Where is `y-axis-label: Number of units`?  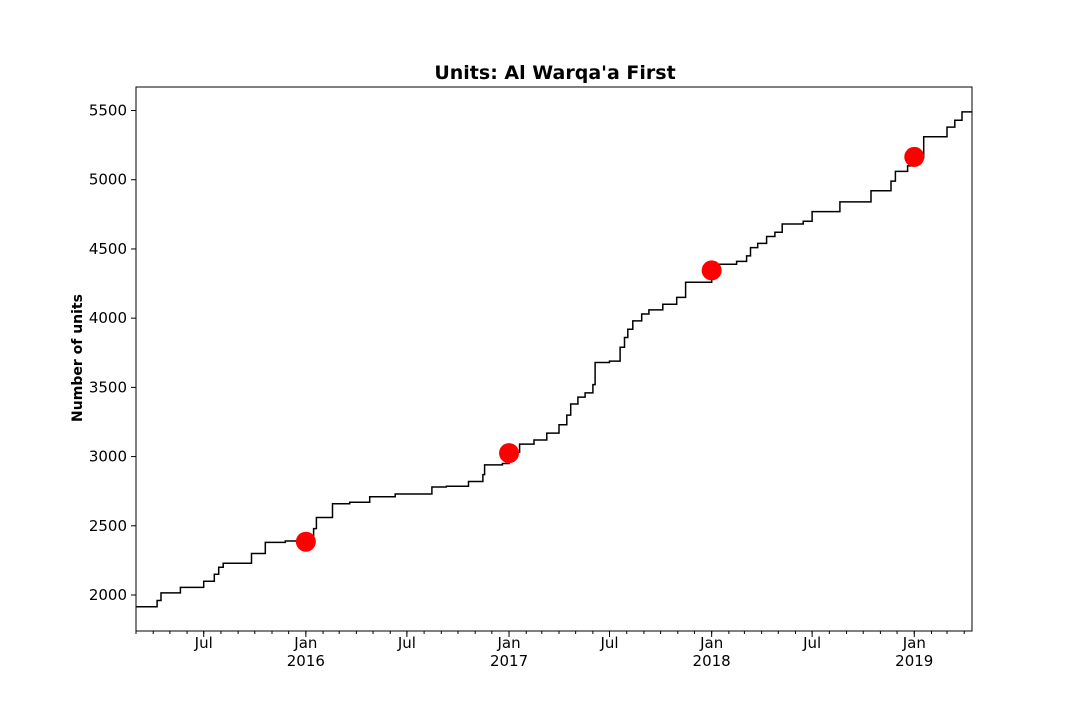
y-axis-label: Number of units is located at coordinates (78, 358).